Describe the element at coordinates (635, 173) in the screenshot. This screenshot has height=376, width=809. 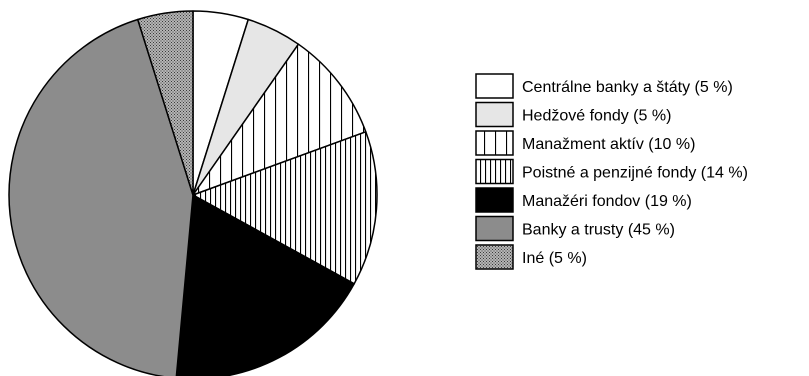
I see `legend-label: Poistné a penzijné fondy (14 %)` at that location.